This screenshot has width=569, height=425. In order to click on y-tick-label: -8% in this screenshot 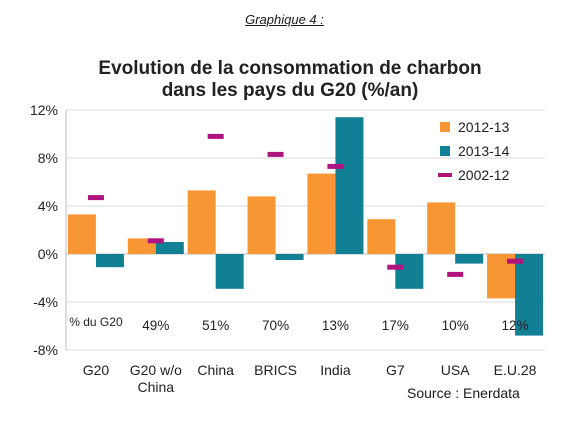, I will do `click(45, 350)`.